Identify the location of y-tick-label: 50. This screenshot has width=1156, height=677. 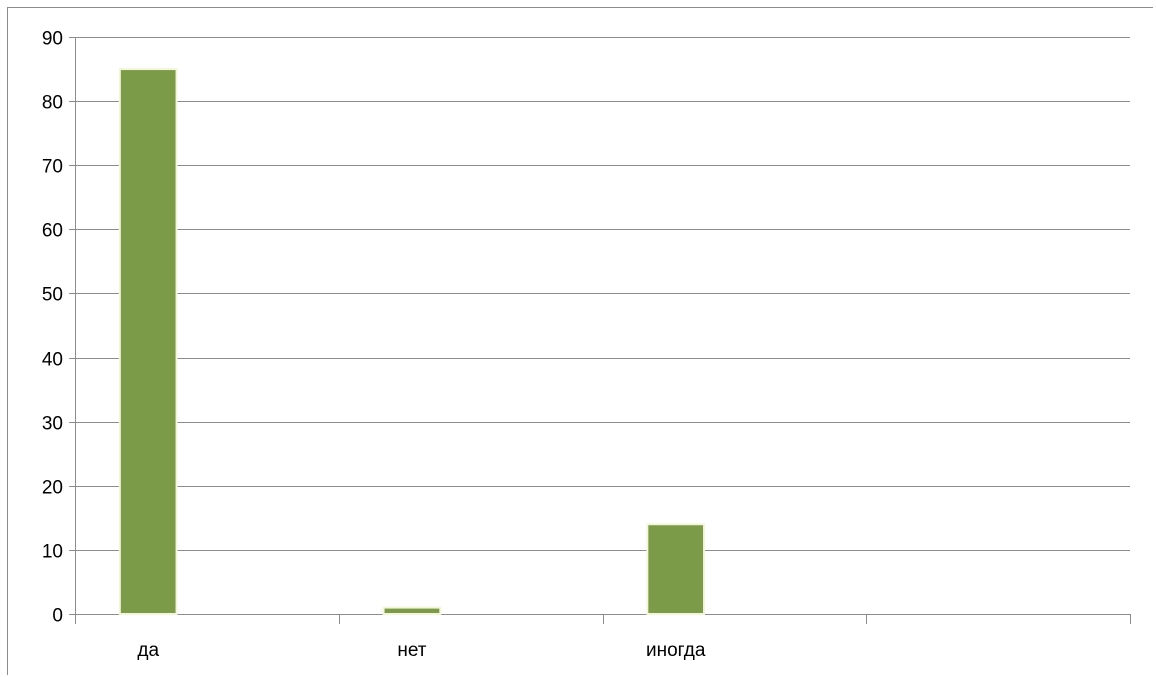
(52, 295).